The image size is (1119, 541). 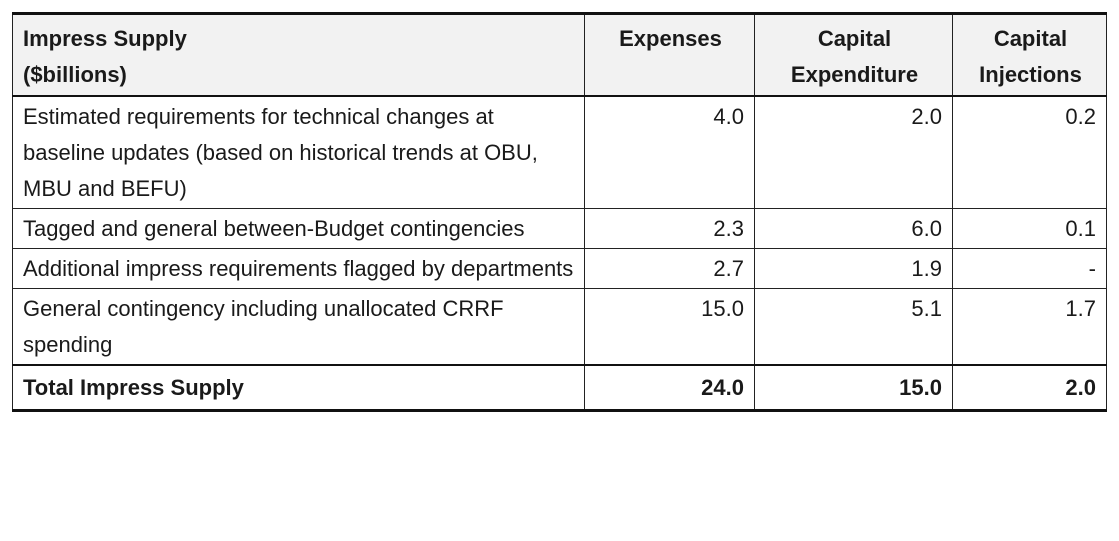 What do you see at coordinates (669, 387) in the screenshot?
I see `total-expenses: 24.0` at bounding box center [669, 387].